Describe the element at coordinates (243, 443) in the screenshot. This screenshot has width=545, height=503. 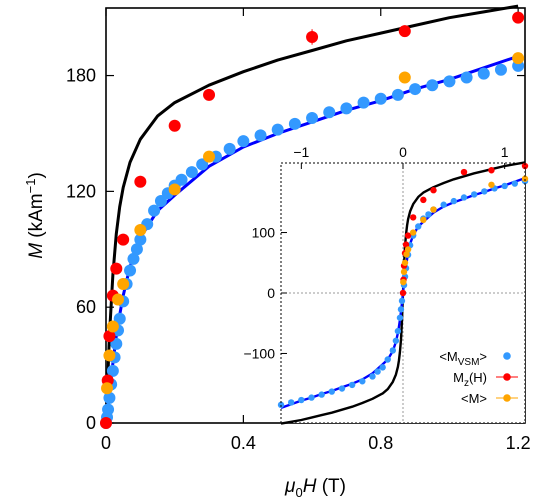
I see `x-tick-label: 0.4` at that location.